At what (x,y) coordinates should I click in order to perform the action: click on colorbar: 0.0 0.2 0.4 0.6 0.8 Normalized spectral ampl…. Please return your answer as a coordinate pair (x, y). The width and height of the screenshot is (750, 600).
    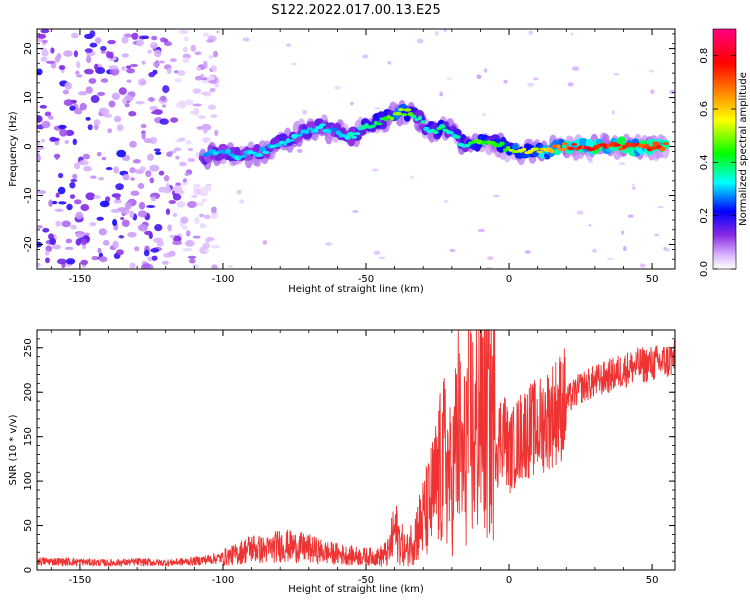
    Looking at the image, I should click on (724, 152).